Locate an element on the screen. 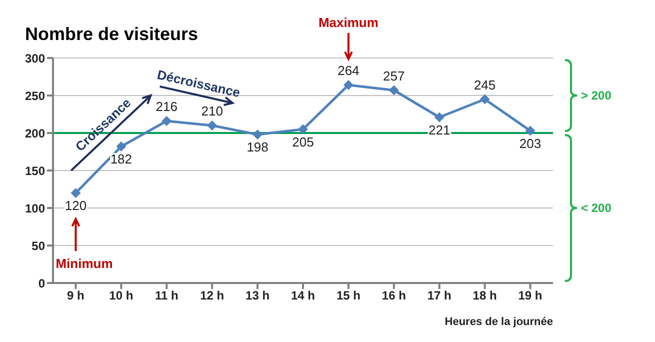 The image size is (655, 342). data-label: 205 is located at coordinates (303, 142).